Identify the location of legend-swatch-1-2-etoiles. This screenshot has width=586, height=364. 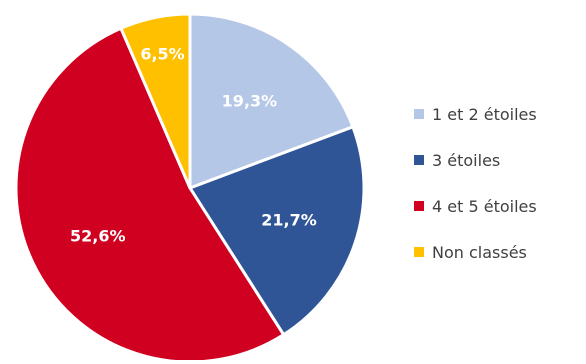
(419, 114).